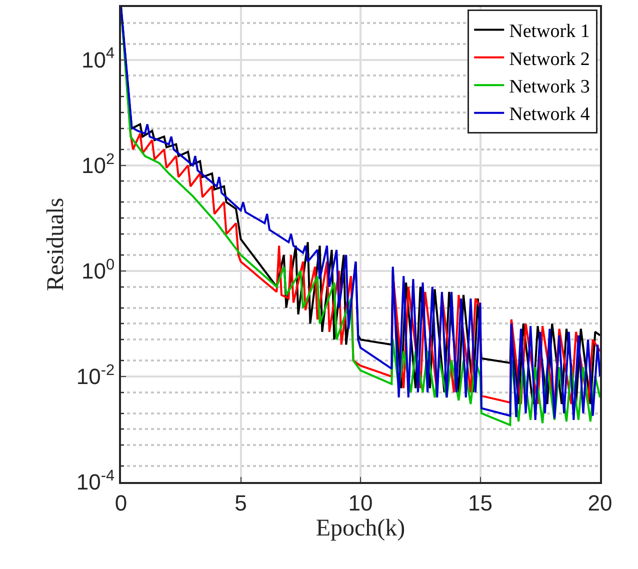  What do you see at coordinates (360, 503) in the screenshot?
I see `x-tick-label: 10` at bounding box center [360, 503].